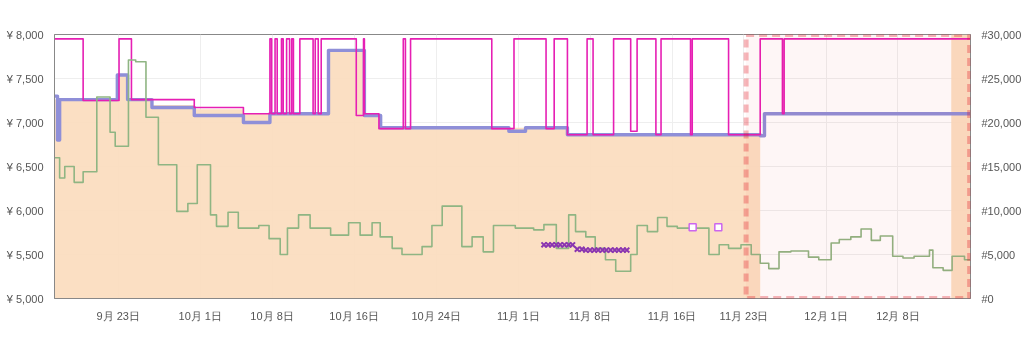  Describe the element at coordinates (436, 315) in the screenshot. I see `x-tick-label: 10月 24日` at that location.